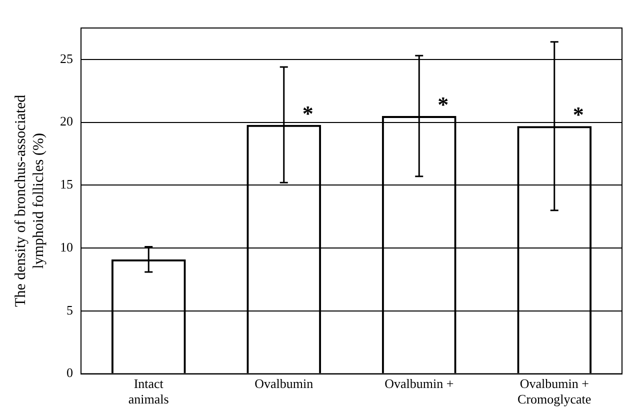  Describe the element at coordinates (555, 391) in the screenshot. I see `x-tick-label: Ovalbumin + Cromoglycate` at that location.